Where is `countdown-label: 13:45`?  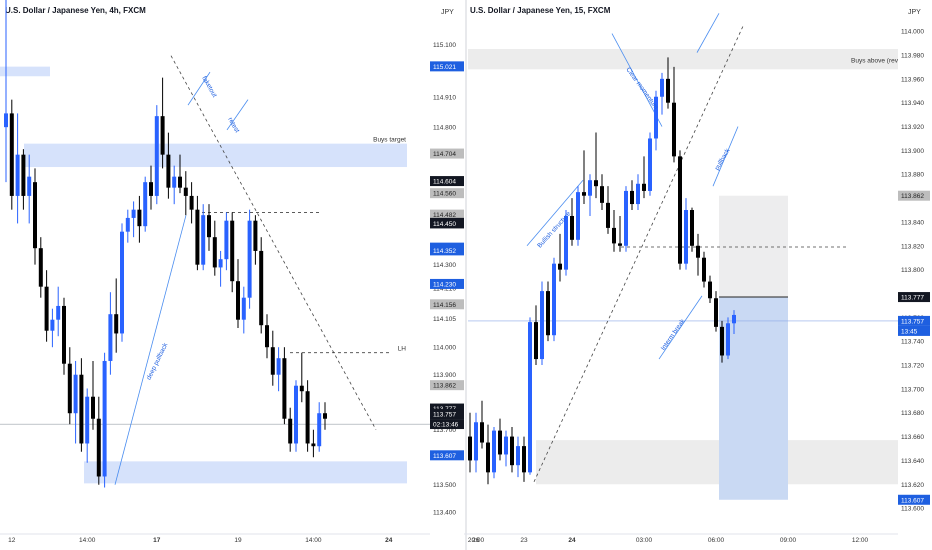 countdown-label: 13:45 is located at coordinates (909, 331).